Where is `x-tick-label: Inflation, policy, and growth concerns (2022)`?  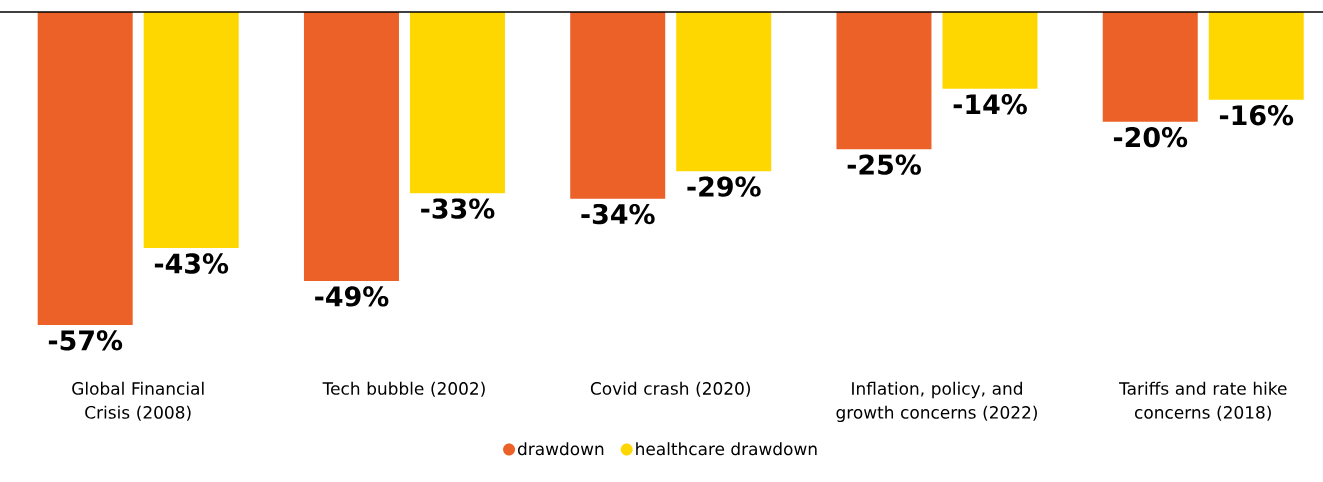
x-tick-label: Inflation, policy, and growth concerns (2022) is located at coordinates (936, 402).